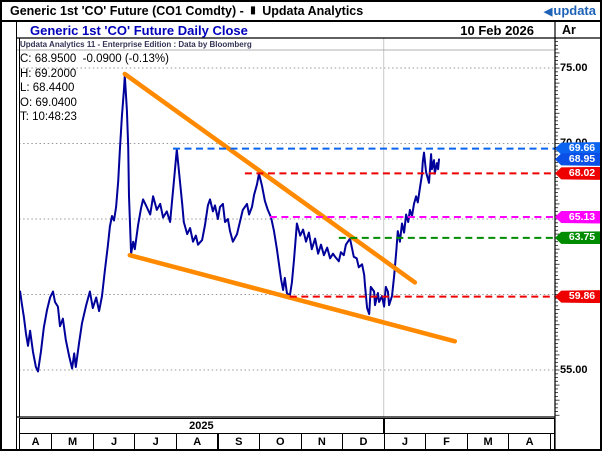 This screenshot has width=602, height=451. I want to click on month-cell-8: N, so click(322, 441).